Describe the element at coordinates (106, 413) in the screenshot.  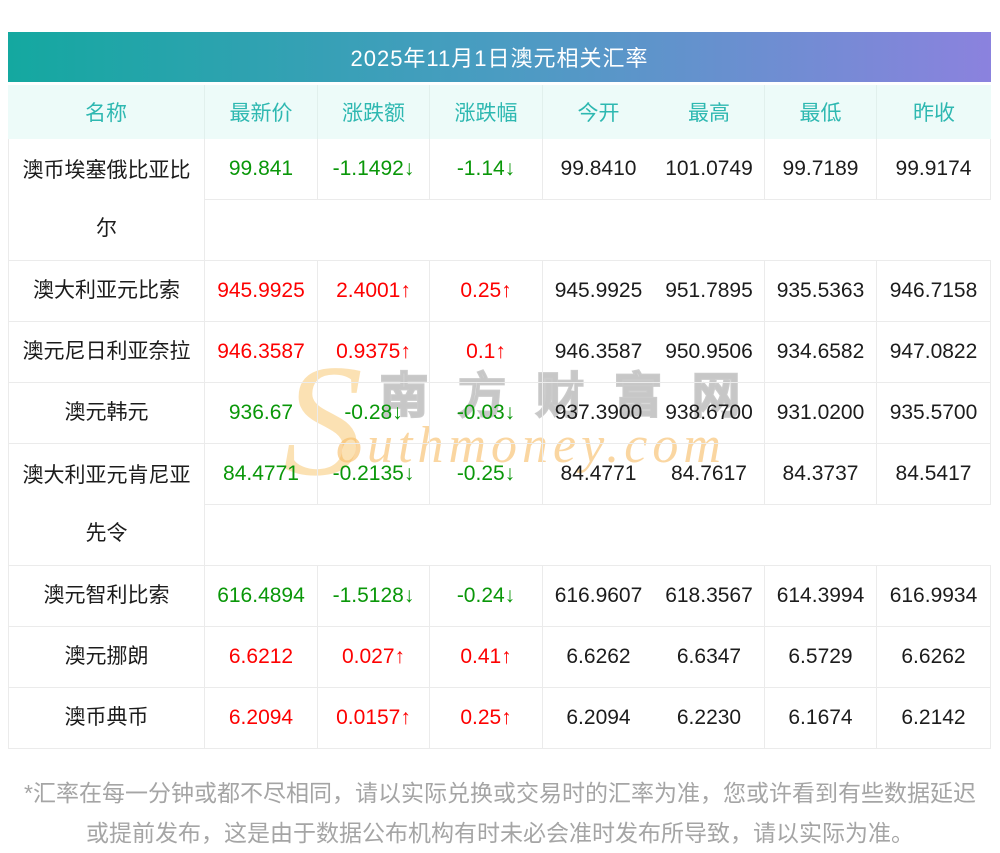
I see `currency-pair-name: 澳元韩元` at that location.